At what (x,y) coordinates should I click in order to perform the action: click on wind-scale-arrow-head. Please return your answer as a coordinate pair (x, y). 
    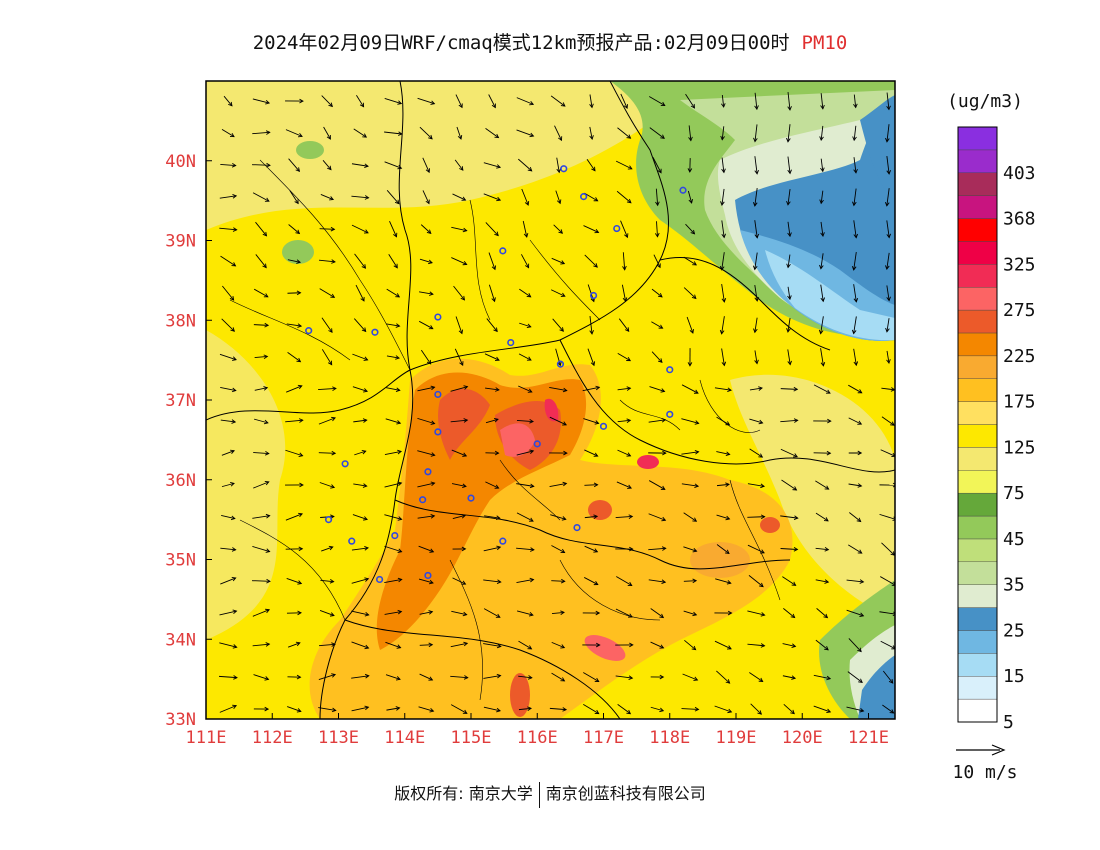
    Looking at the image, I should click on (998, 750).